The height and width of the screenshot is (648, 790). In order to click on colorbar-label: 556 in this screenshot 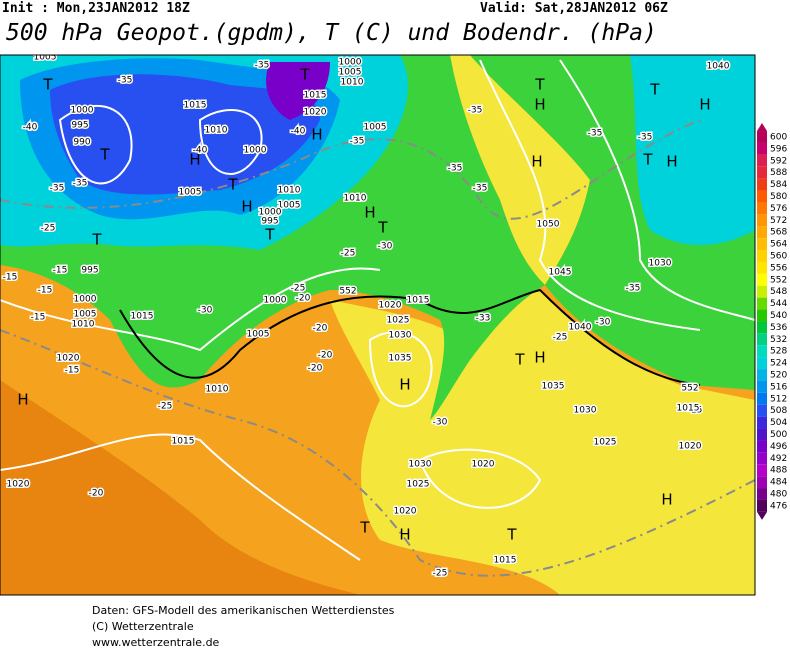, I will do `click(778, 268)`.